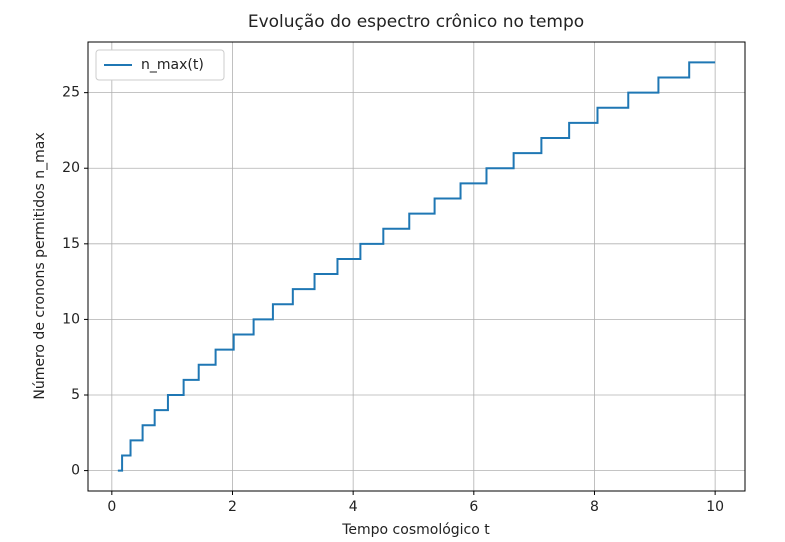  What do you see at coordinates (232, 507) in the screenshot?
I see `x-tick-label: 2` at bounding box center [232, 507].